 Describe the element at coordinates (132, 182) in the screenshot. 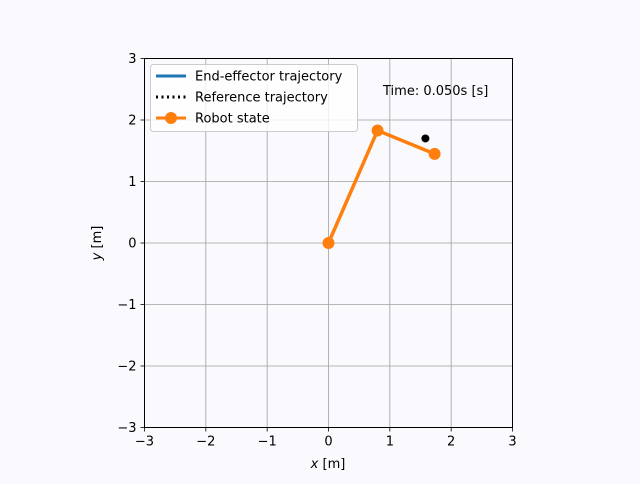

I see `y-tick-label: 1` at that location.